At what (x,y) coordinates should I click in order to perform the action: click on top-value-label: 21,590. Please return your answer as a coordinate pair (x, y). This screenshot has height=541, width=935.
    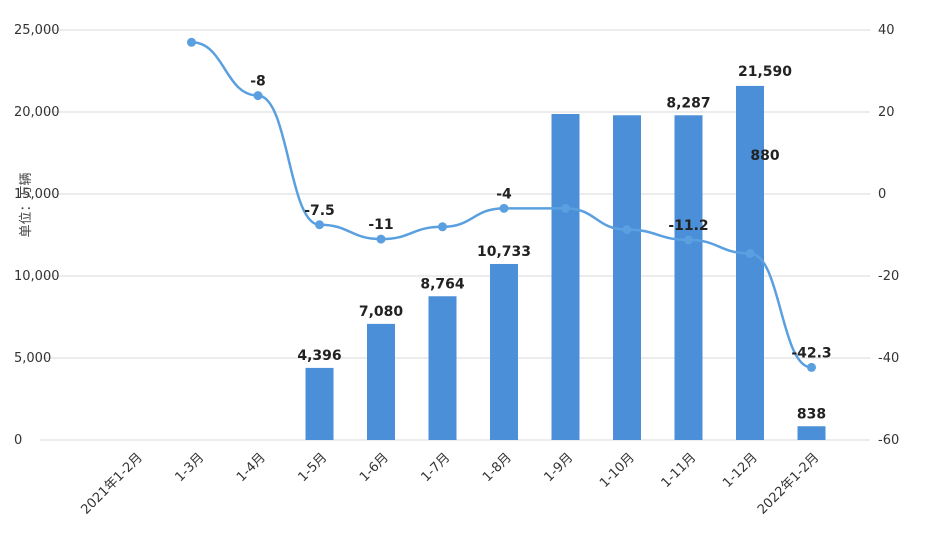
    Looking at the image, I should click on (765, 72).